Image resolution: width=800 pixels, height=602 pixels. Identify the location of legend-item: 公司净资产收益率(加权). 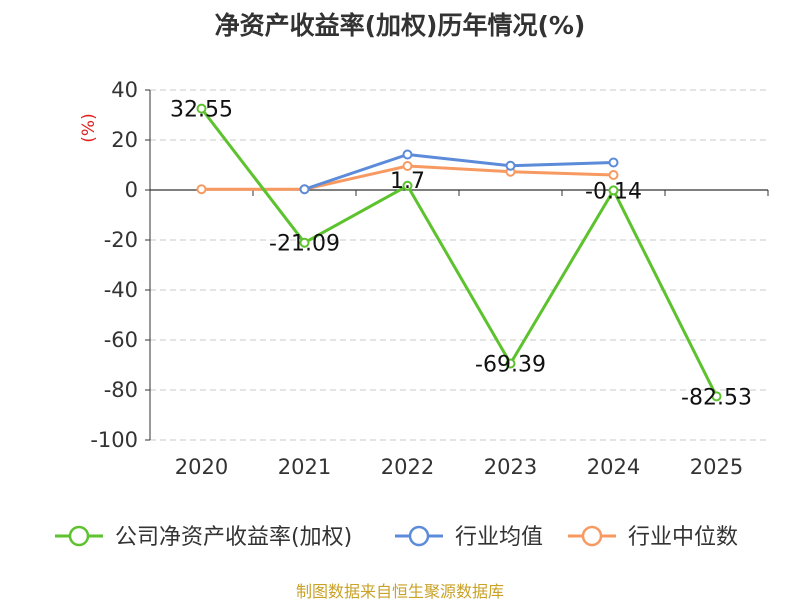
(203, 537).